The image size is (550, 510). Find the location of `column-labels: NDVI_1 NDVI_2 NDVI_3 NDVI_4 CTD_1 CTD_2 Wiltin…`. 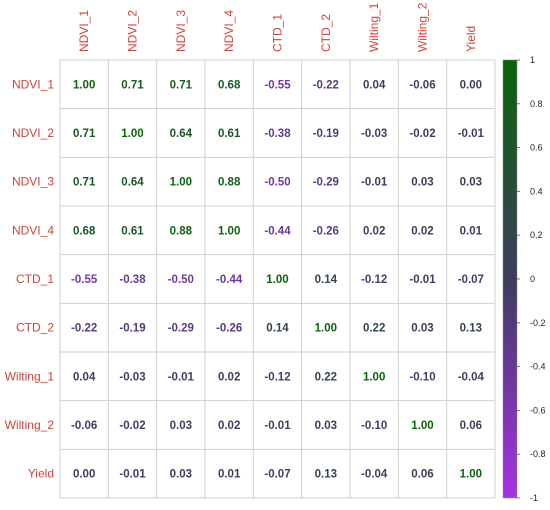

column-labels: NDVI_1 NDVI_2 NDVI_3 NDVI_4 CTD_1 CTD_2 Wiltin… is located at coordinates (277, 27).